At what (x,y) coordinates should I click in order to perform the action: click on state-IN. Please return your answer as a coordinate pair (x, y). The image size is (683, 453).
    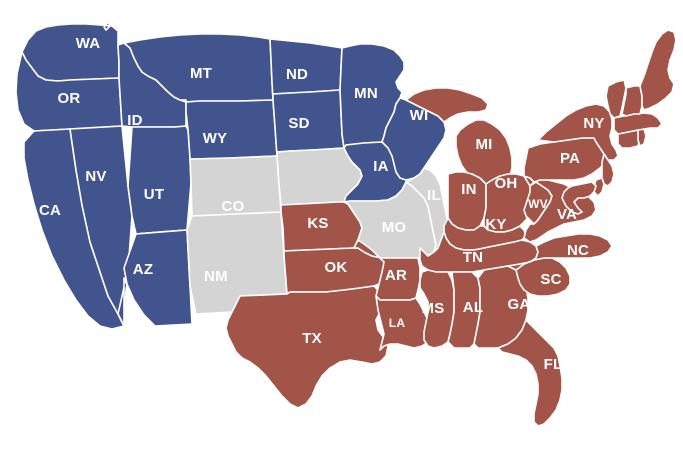
    Looking at the image, I should click on (467, 201).